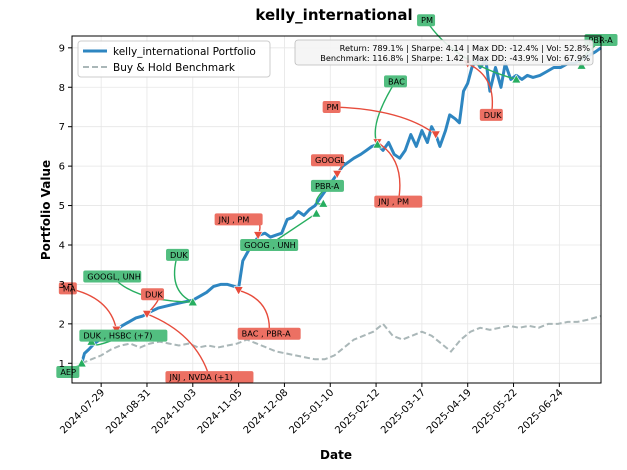  Describe the element at coordinates (266, 334) in the screenshot. I see `sell-label-text: BAC , PBR-A` at that location.